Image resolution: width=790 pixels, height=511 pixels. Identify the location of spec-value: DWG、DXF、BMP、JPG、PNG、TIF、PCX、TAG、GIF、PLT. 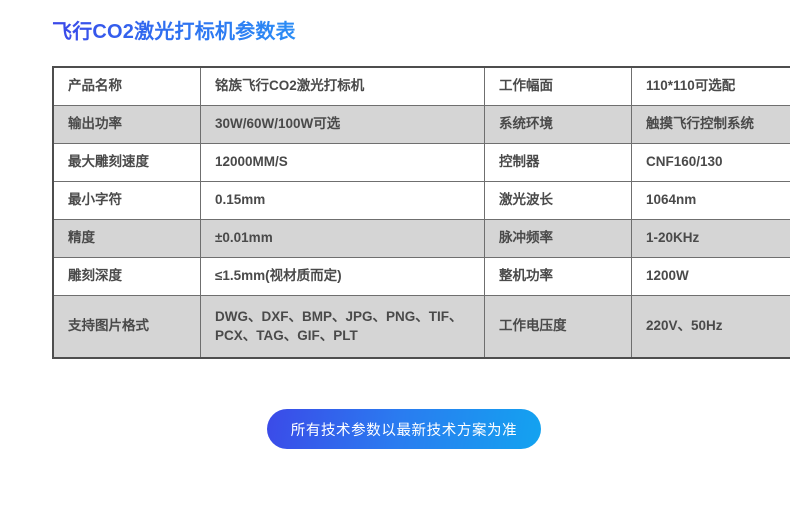
(342, 326).